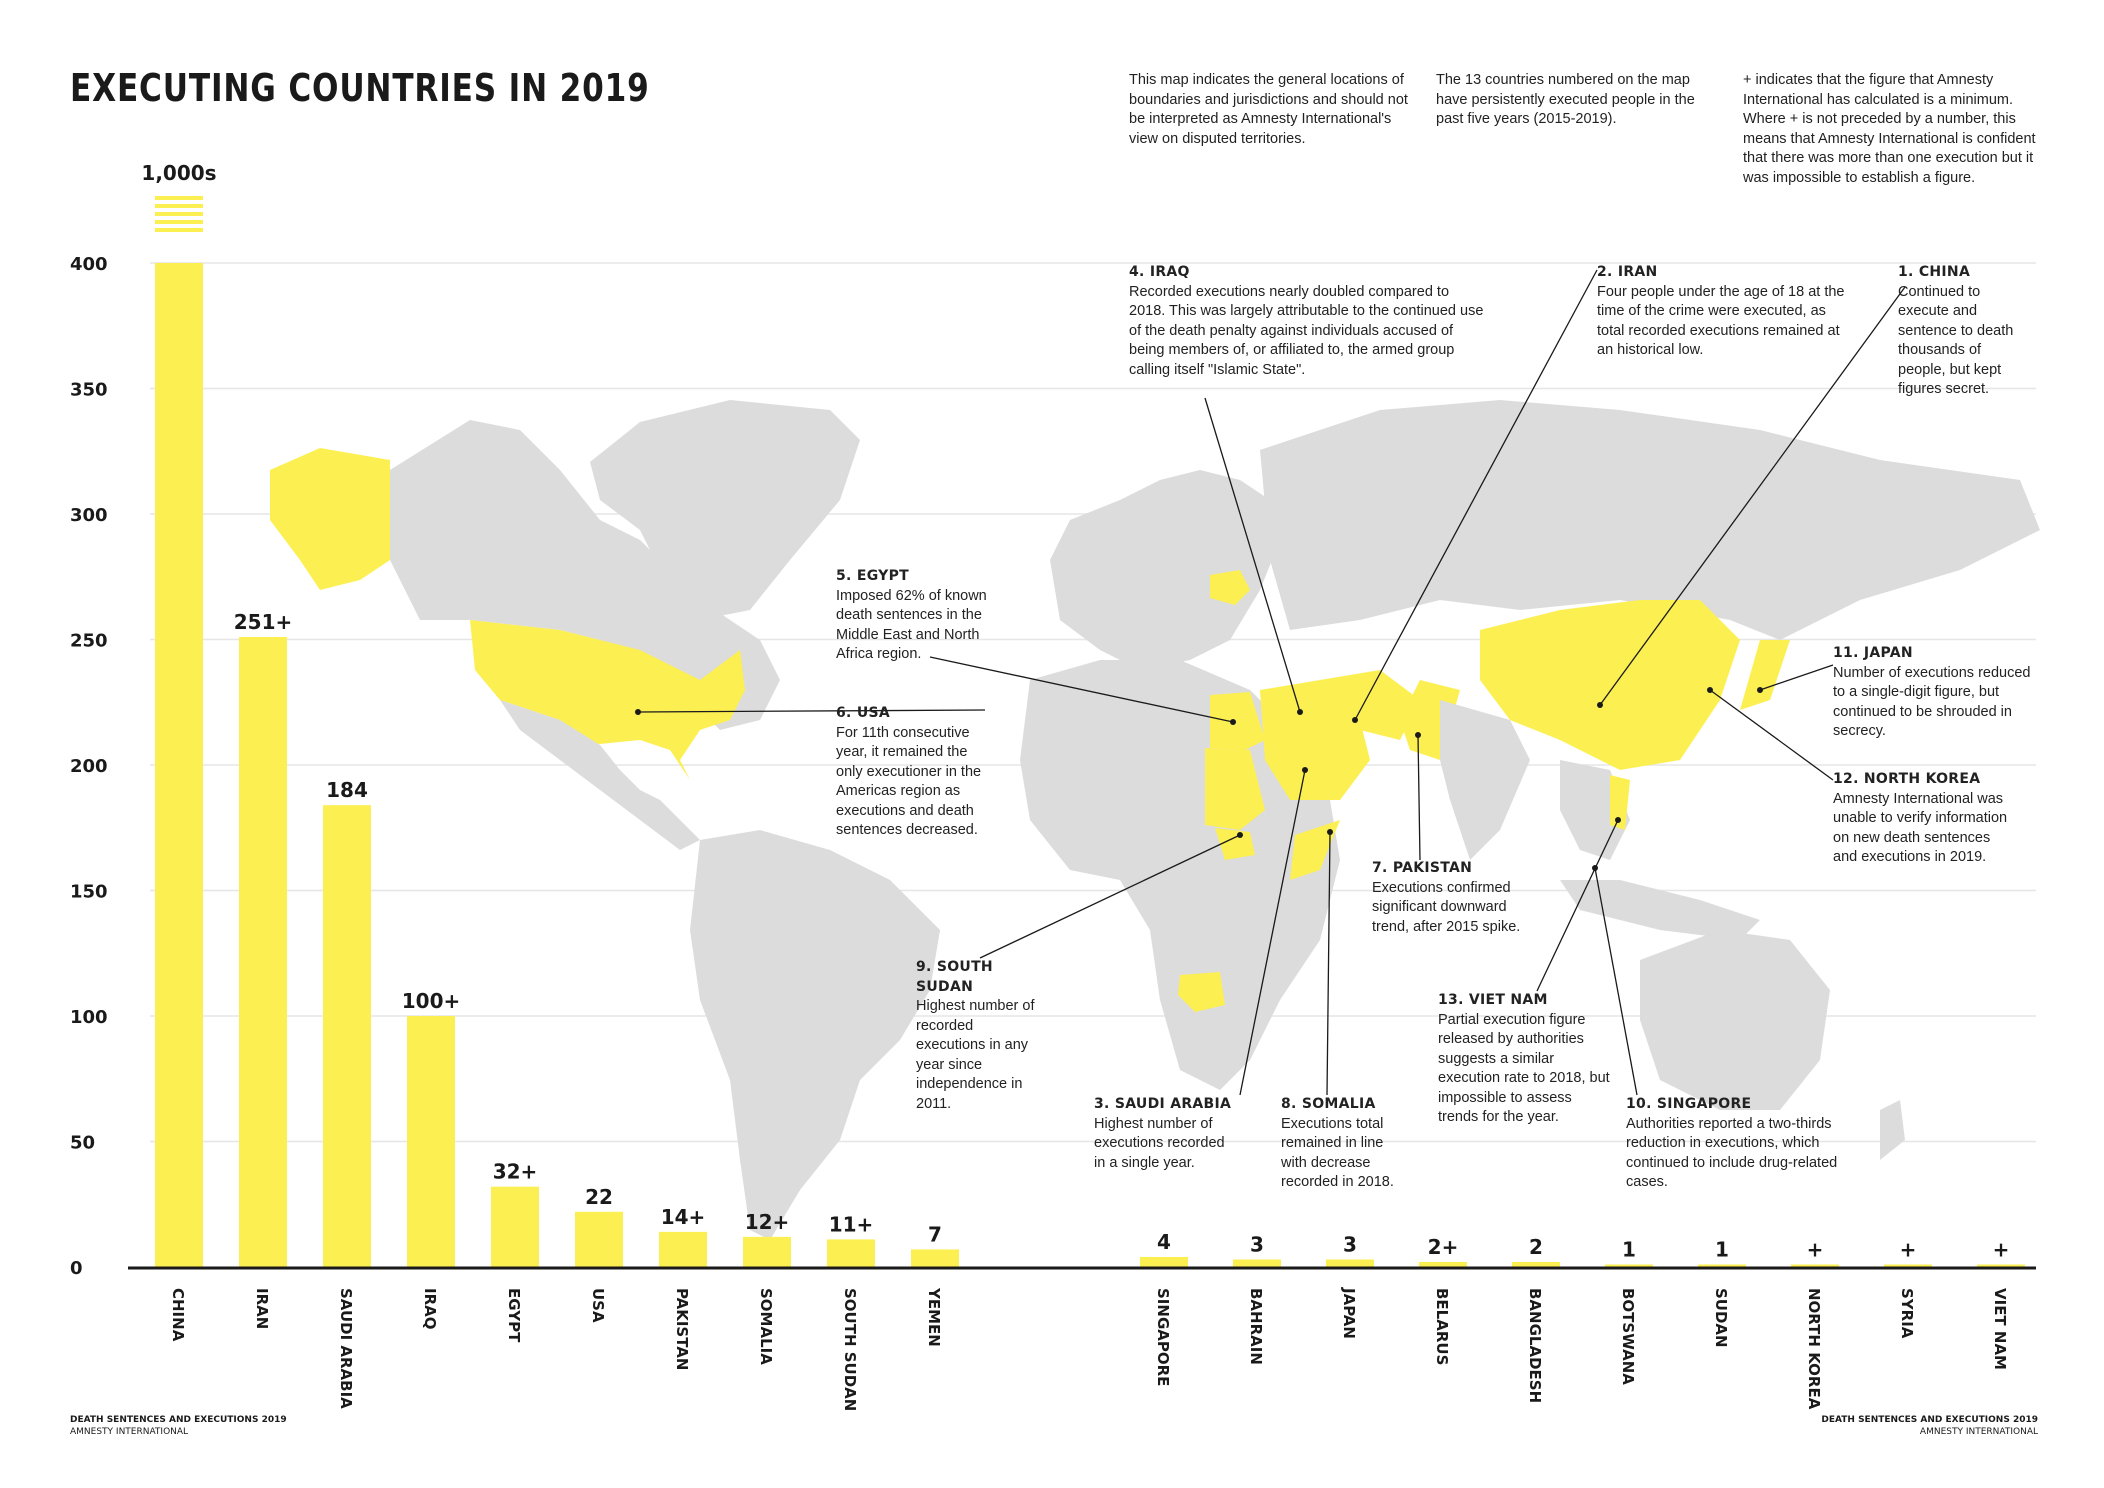  I want to click on mexico-central-america, so click(600, 775).